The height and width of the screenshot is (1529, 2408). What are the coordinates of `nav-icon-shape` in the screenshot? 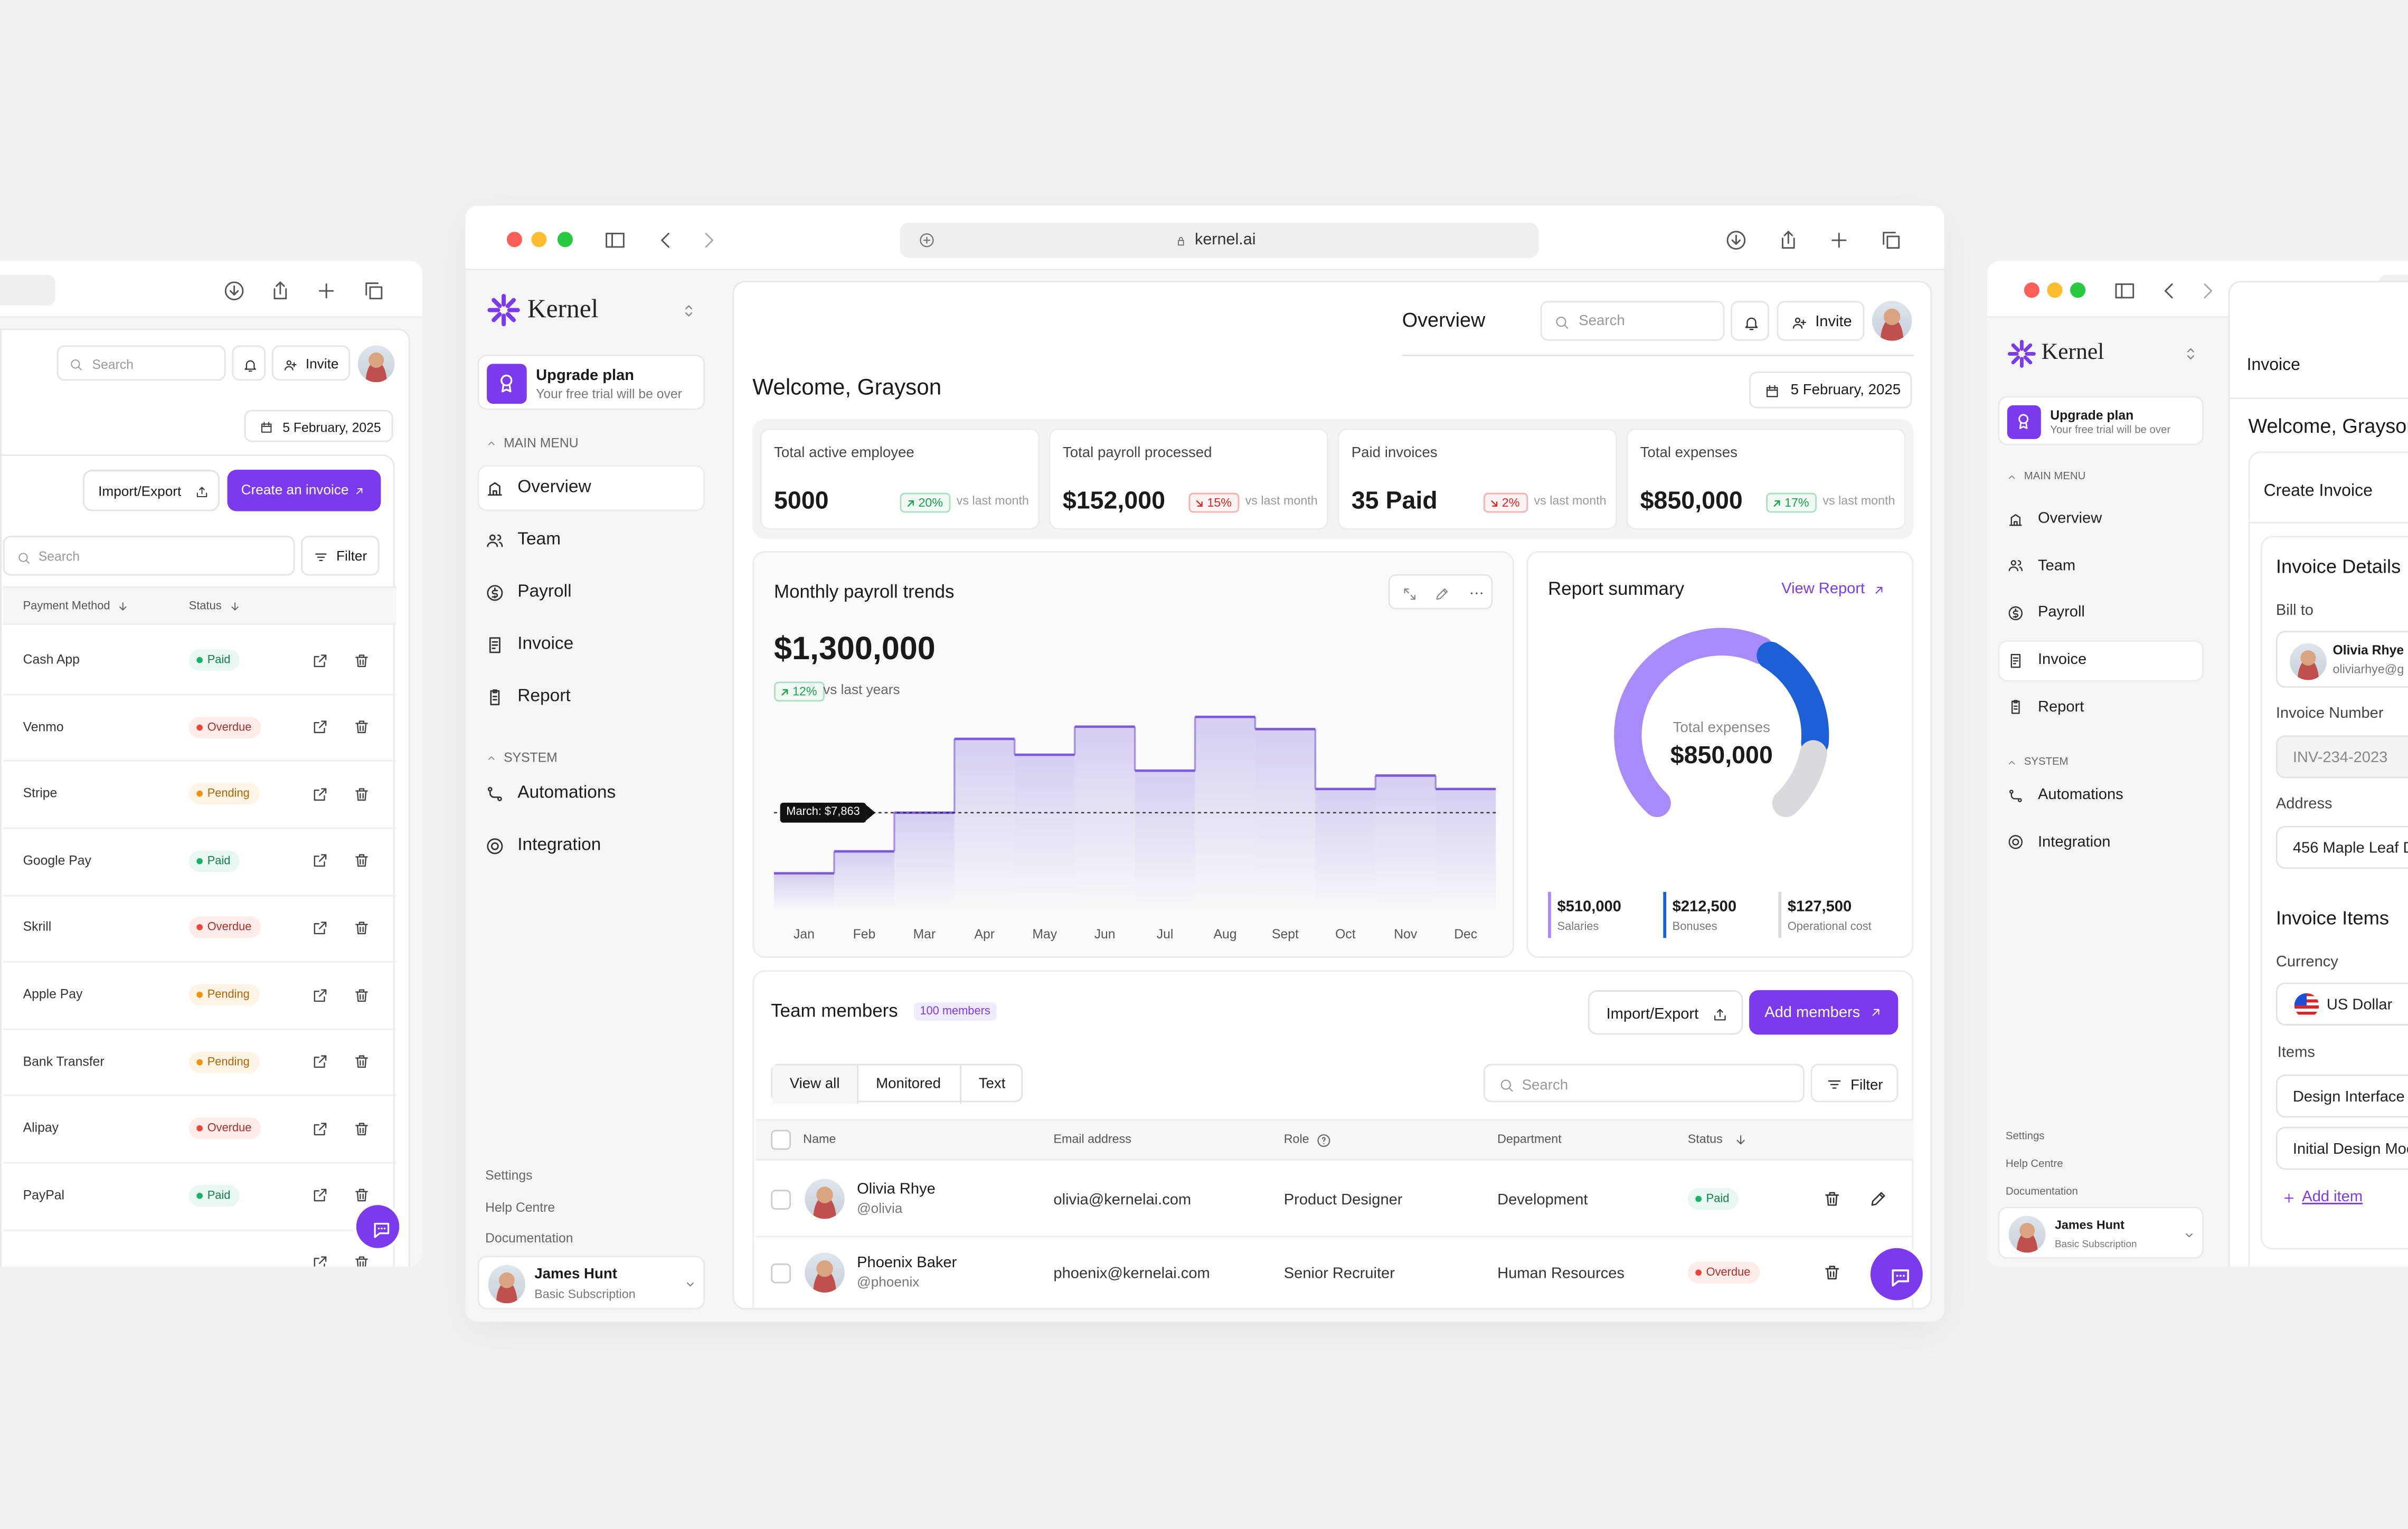 It's located at (495, 592).